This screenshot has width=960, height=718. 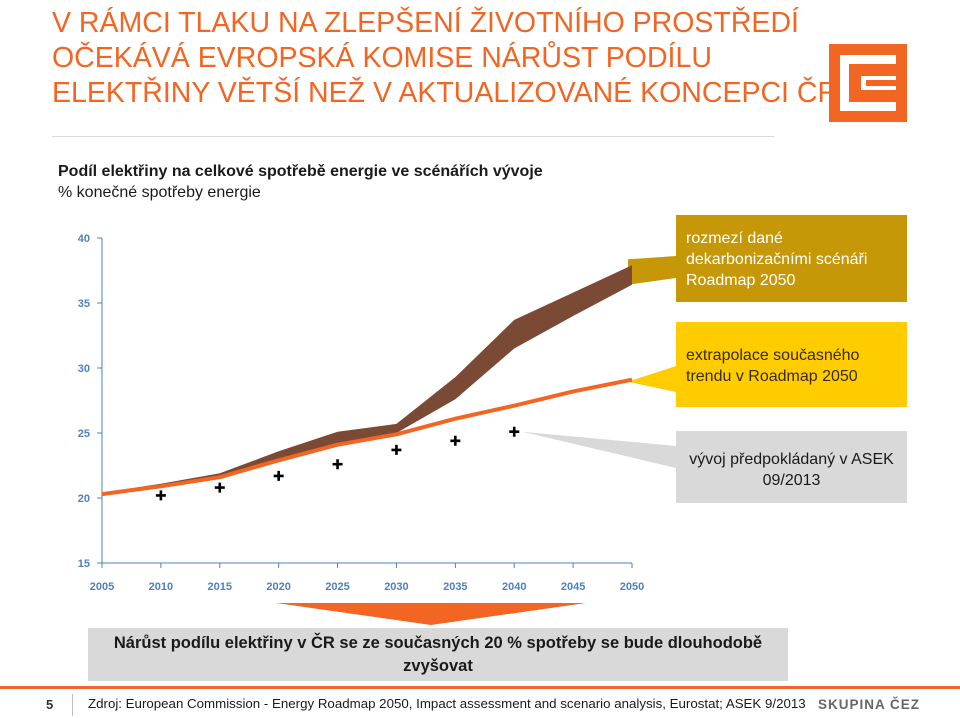 What do you see at coordinates (869, 704) in the screenshot?
I see `brand-label: SKUPINA ČEZ` at bounding box center [869, 704].